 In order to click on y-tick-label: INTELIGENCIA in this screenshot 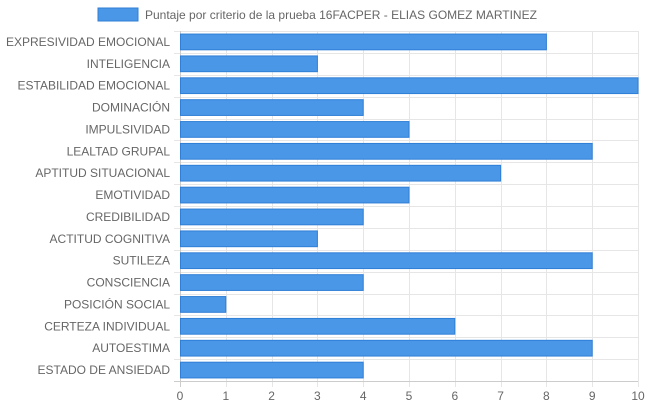, I will do `click(128, 64)`.